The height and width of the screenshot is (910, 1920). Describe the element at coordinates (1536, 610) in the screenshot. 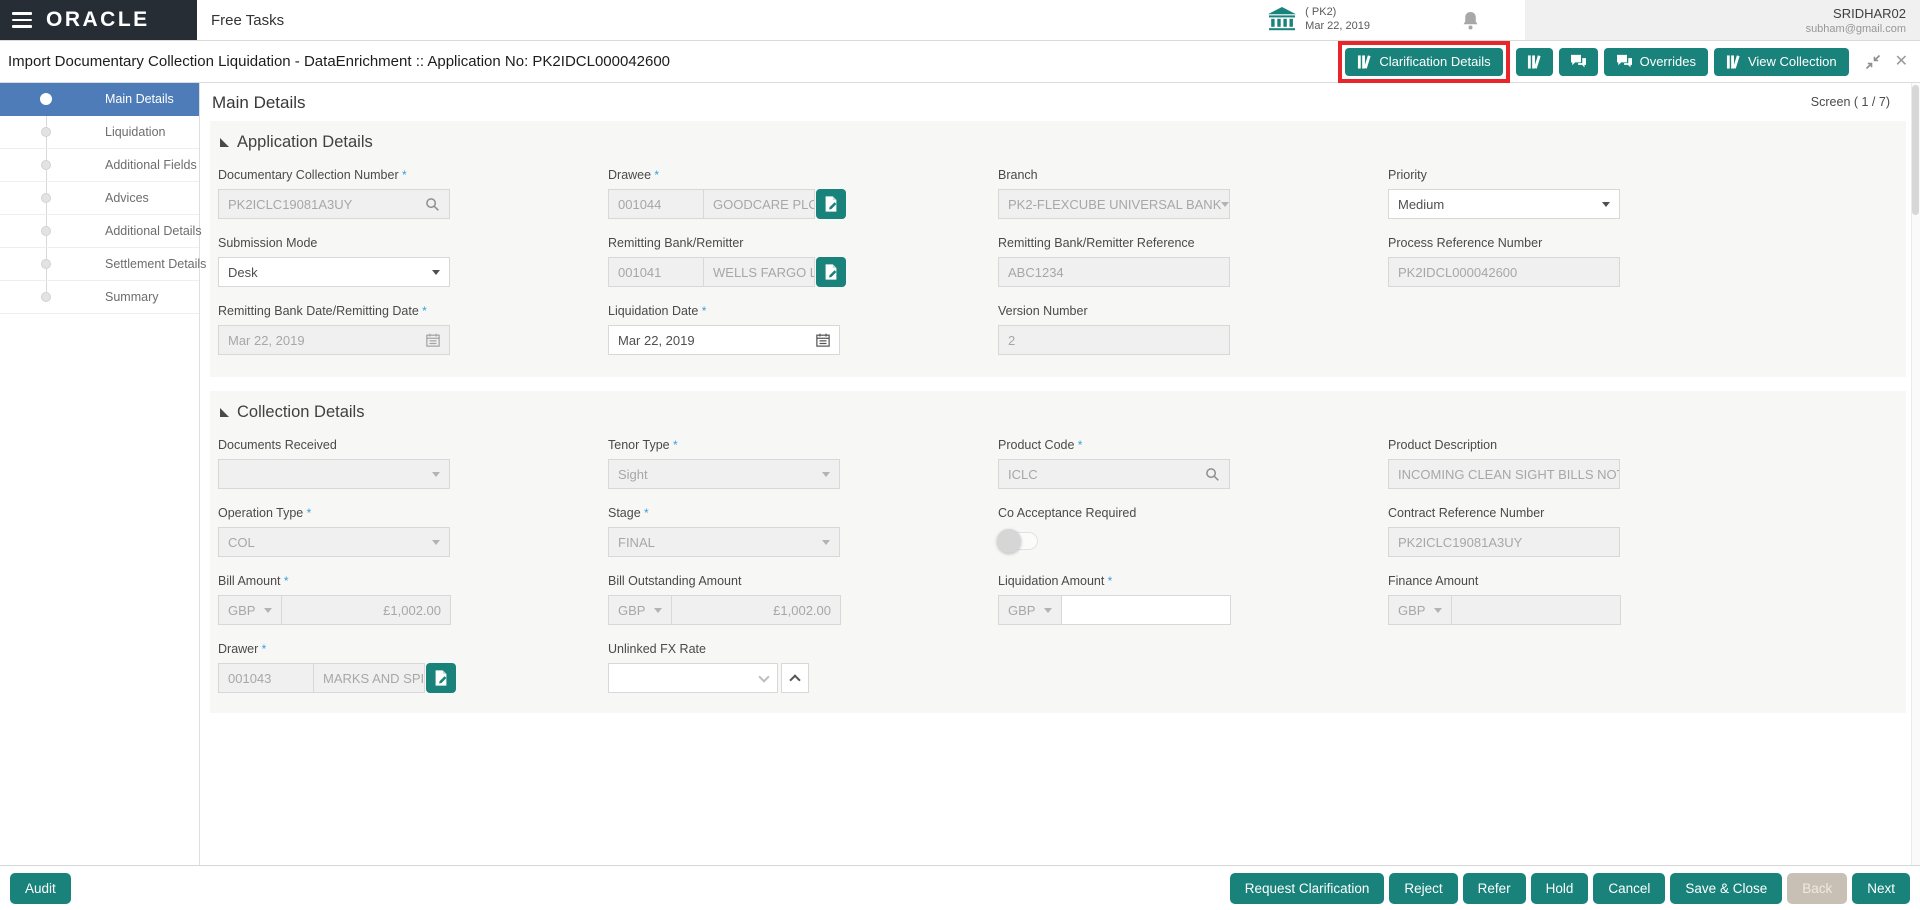

I see `finance-amount-input` at that location.